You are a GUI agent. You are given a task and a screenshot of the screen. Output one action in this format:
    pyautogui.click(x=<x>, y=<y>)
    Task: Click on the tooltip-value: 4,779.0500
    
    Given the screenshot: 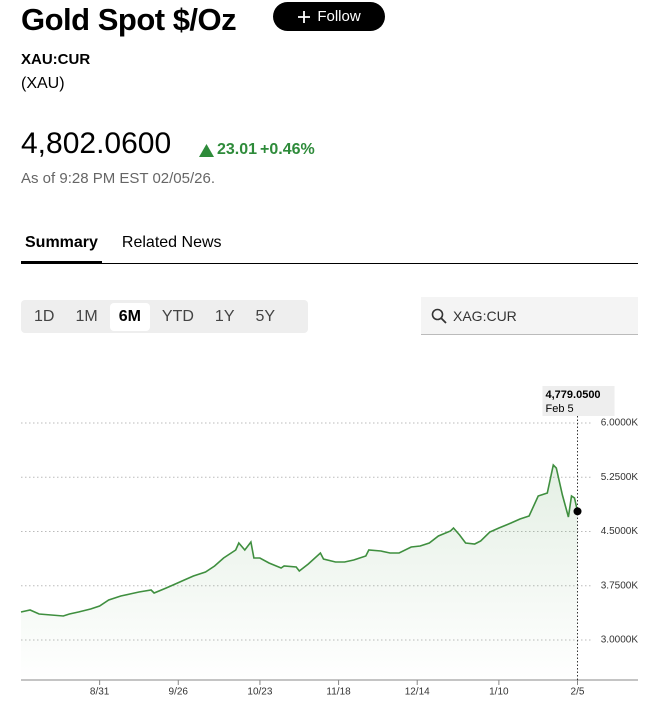 What is the action you would take?
    pyautogui.click(x=573, y=395)
    